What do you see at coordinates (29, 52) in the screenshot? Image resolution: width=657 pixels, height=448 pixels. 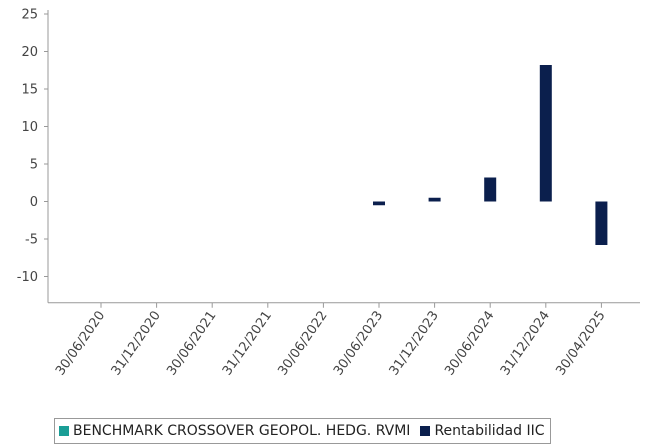 I see `y-tick-label: 20` at bounding box center [29, 52].